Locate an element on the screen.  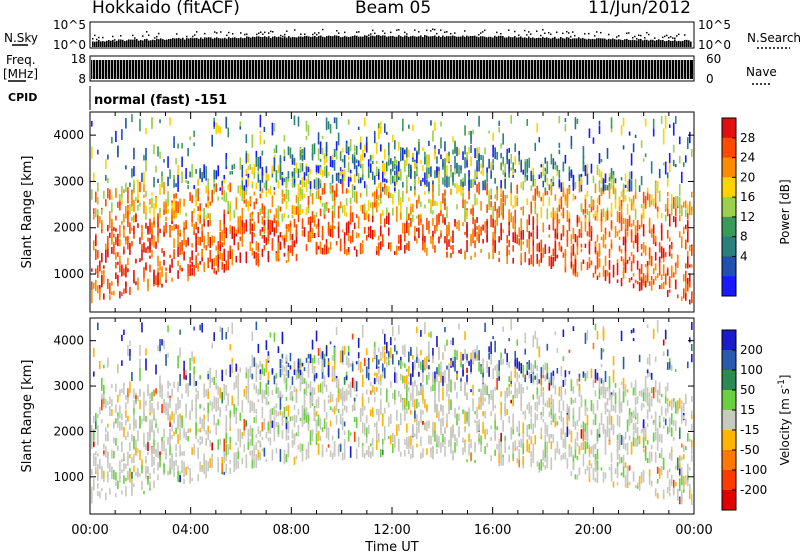
noise-point is located at coordinates (485, 30).